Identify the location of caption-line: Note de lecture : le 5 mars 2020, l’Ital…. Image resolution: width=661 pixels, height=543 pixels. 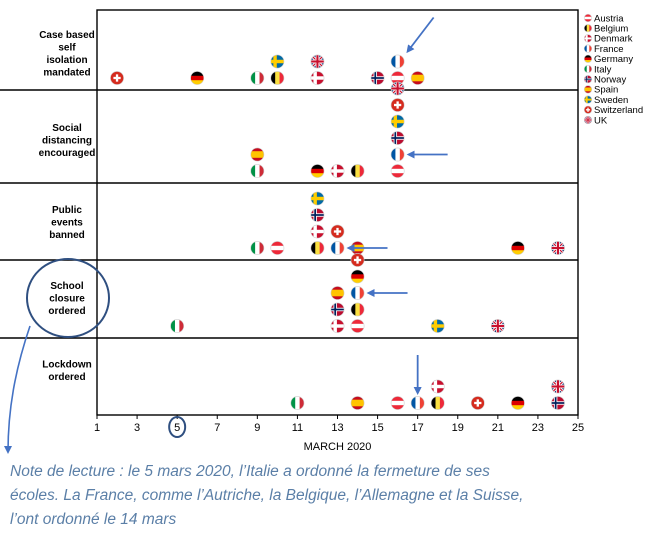
(250, 471).